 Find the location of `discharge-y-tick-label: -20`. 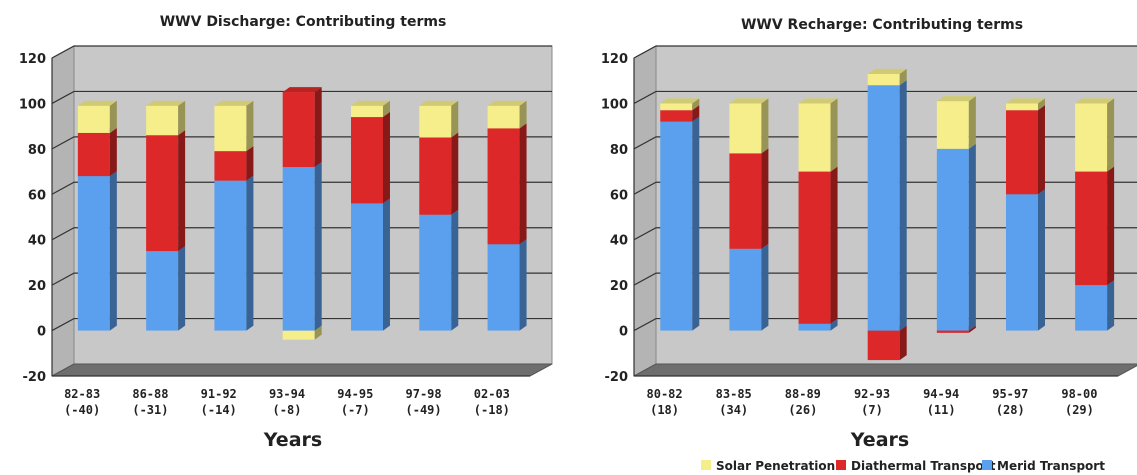

discharge-y-tick-label: -20 is located at coordinates (35, 377).